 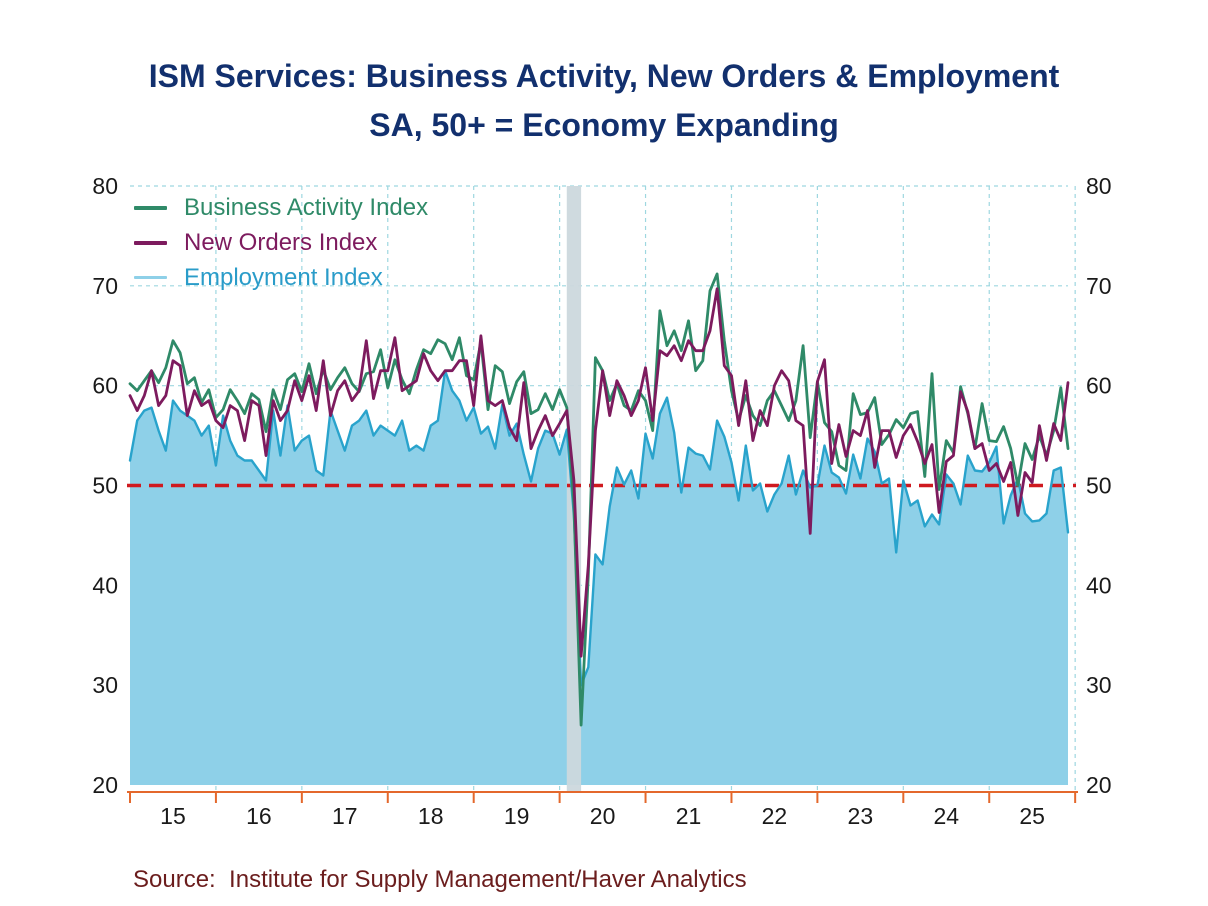 What do you see at coordinates (1032, 816) in the screenshot?
I see `x-tick-label: 25` at bounding box center [1032, 816].